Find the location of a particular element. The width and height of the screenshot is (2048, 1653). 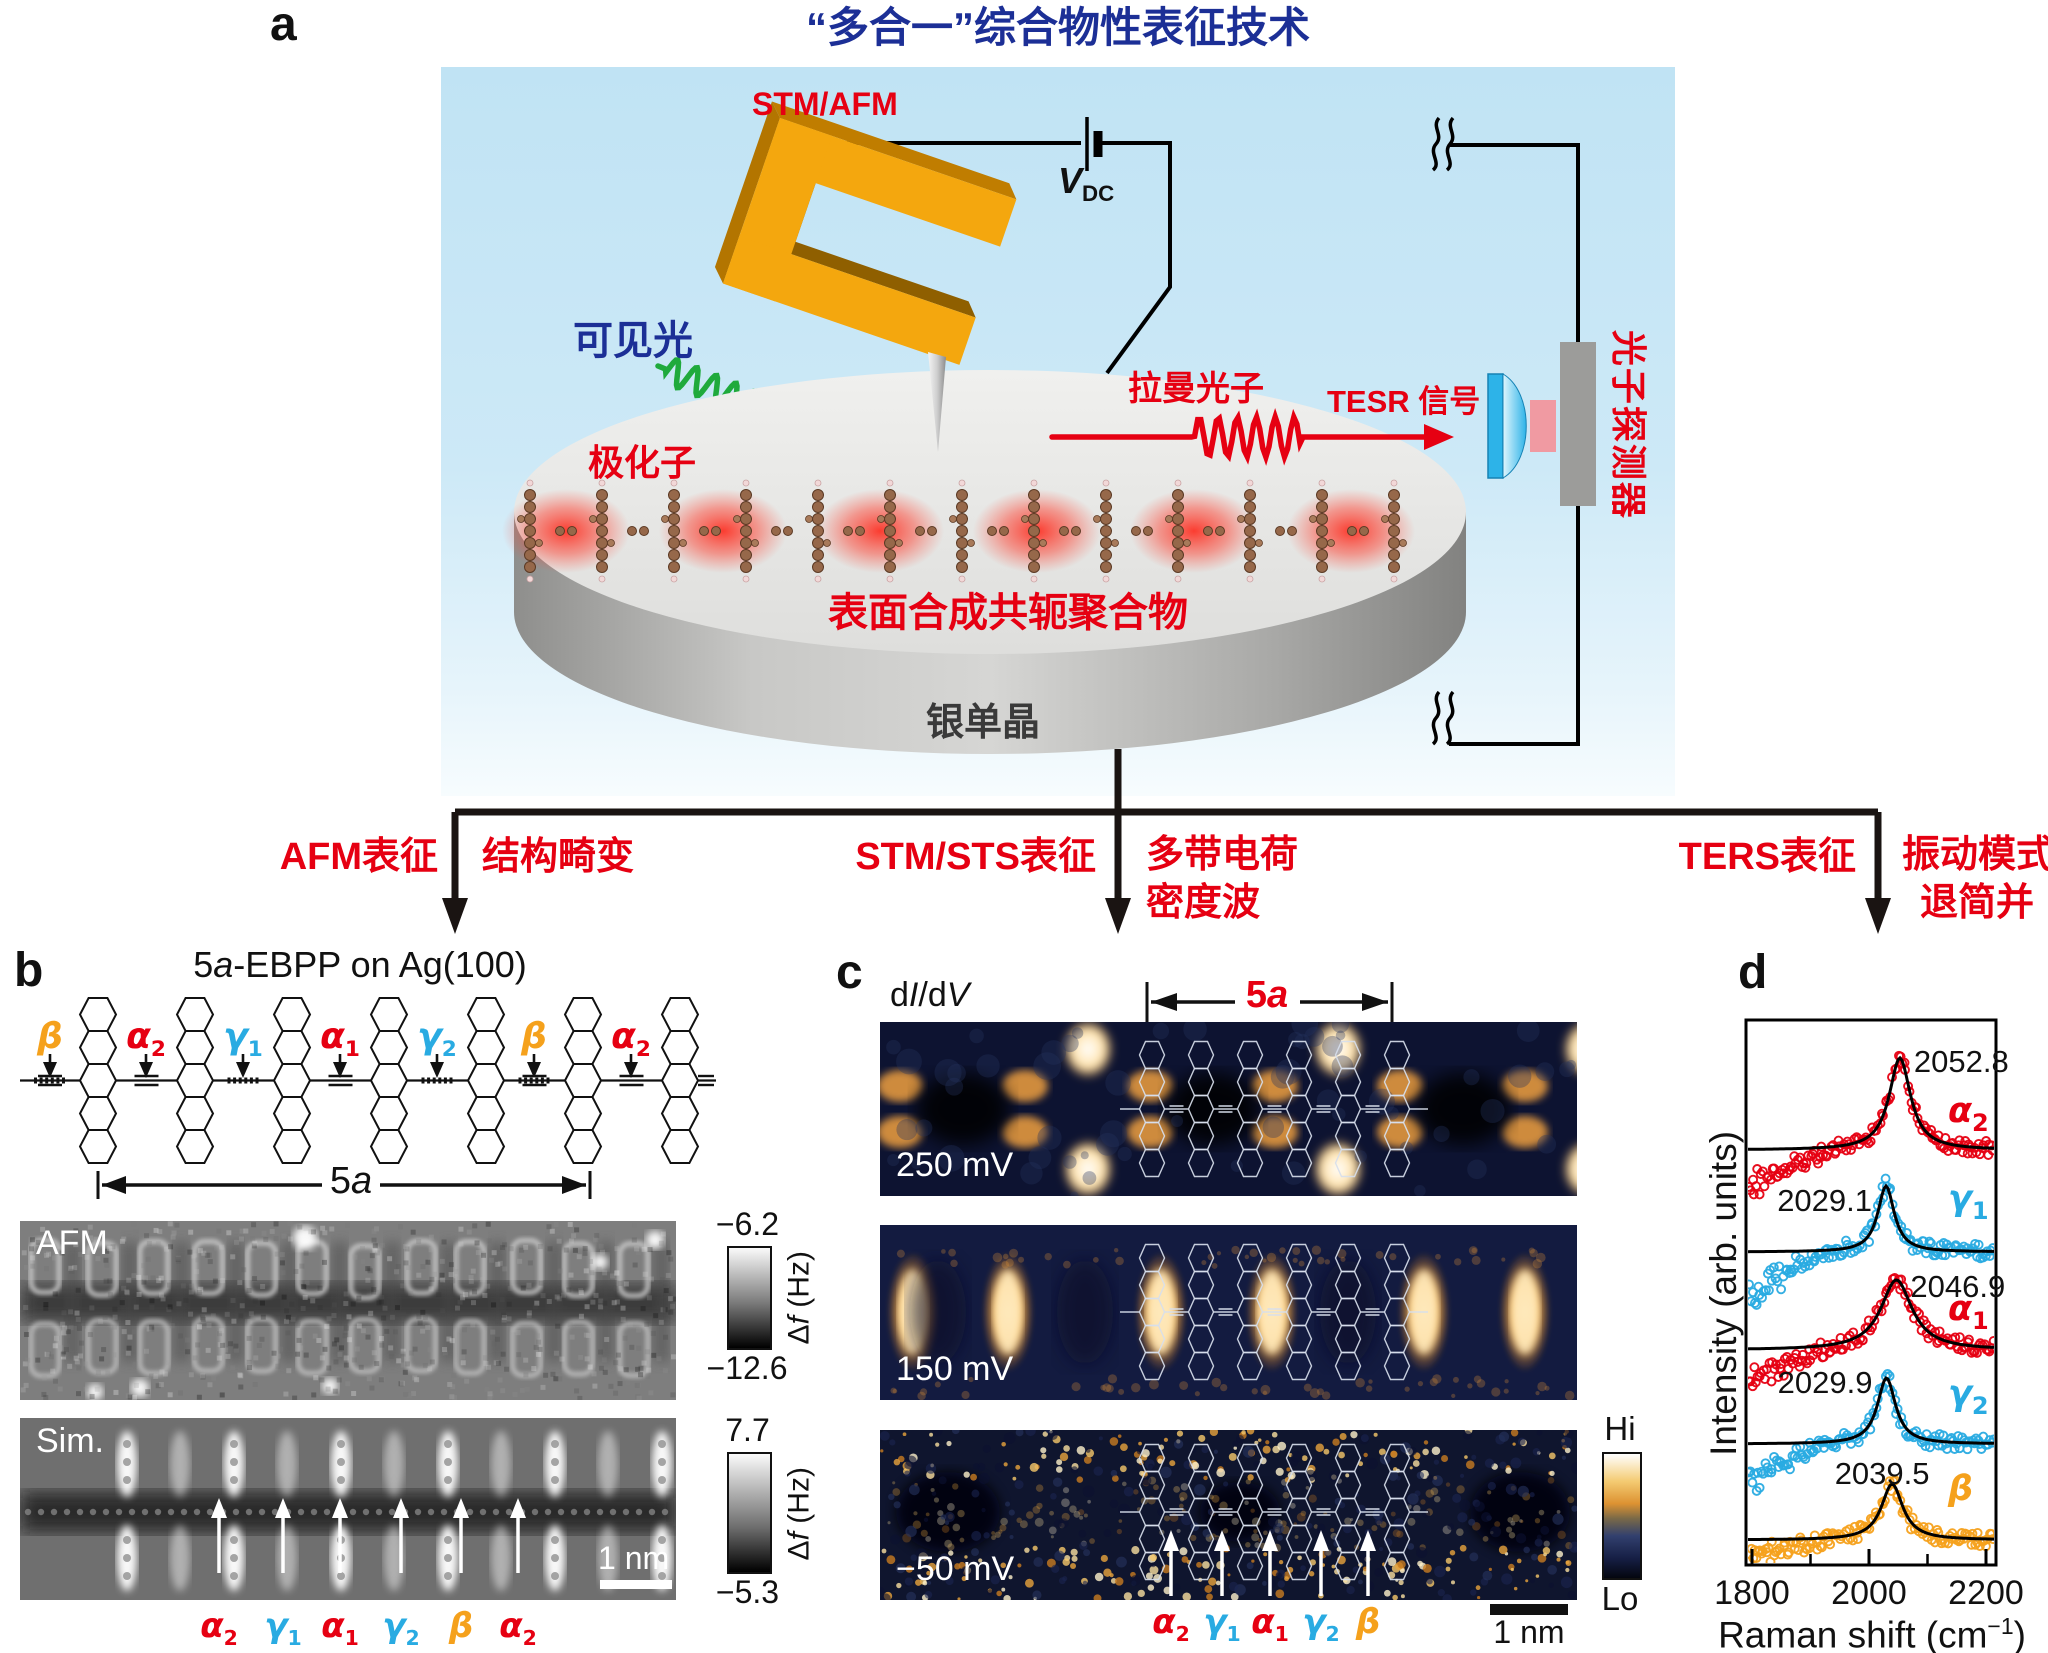

x-axis-label: Raman shift (cm−1) is located at coordinates (1872, 1633).